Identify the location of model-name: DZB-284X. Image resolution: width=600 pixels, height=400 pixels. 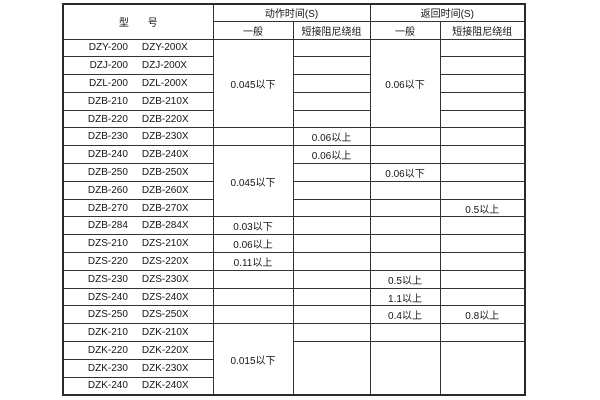
(165, 226).